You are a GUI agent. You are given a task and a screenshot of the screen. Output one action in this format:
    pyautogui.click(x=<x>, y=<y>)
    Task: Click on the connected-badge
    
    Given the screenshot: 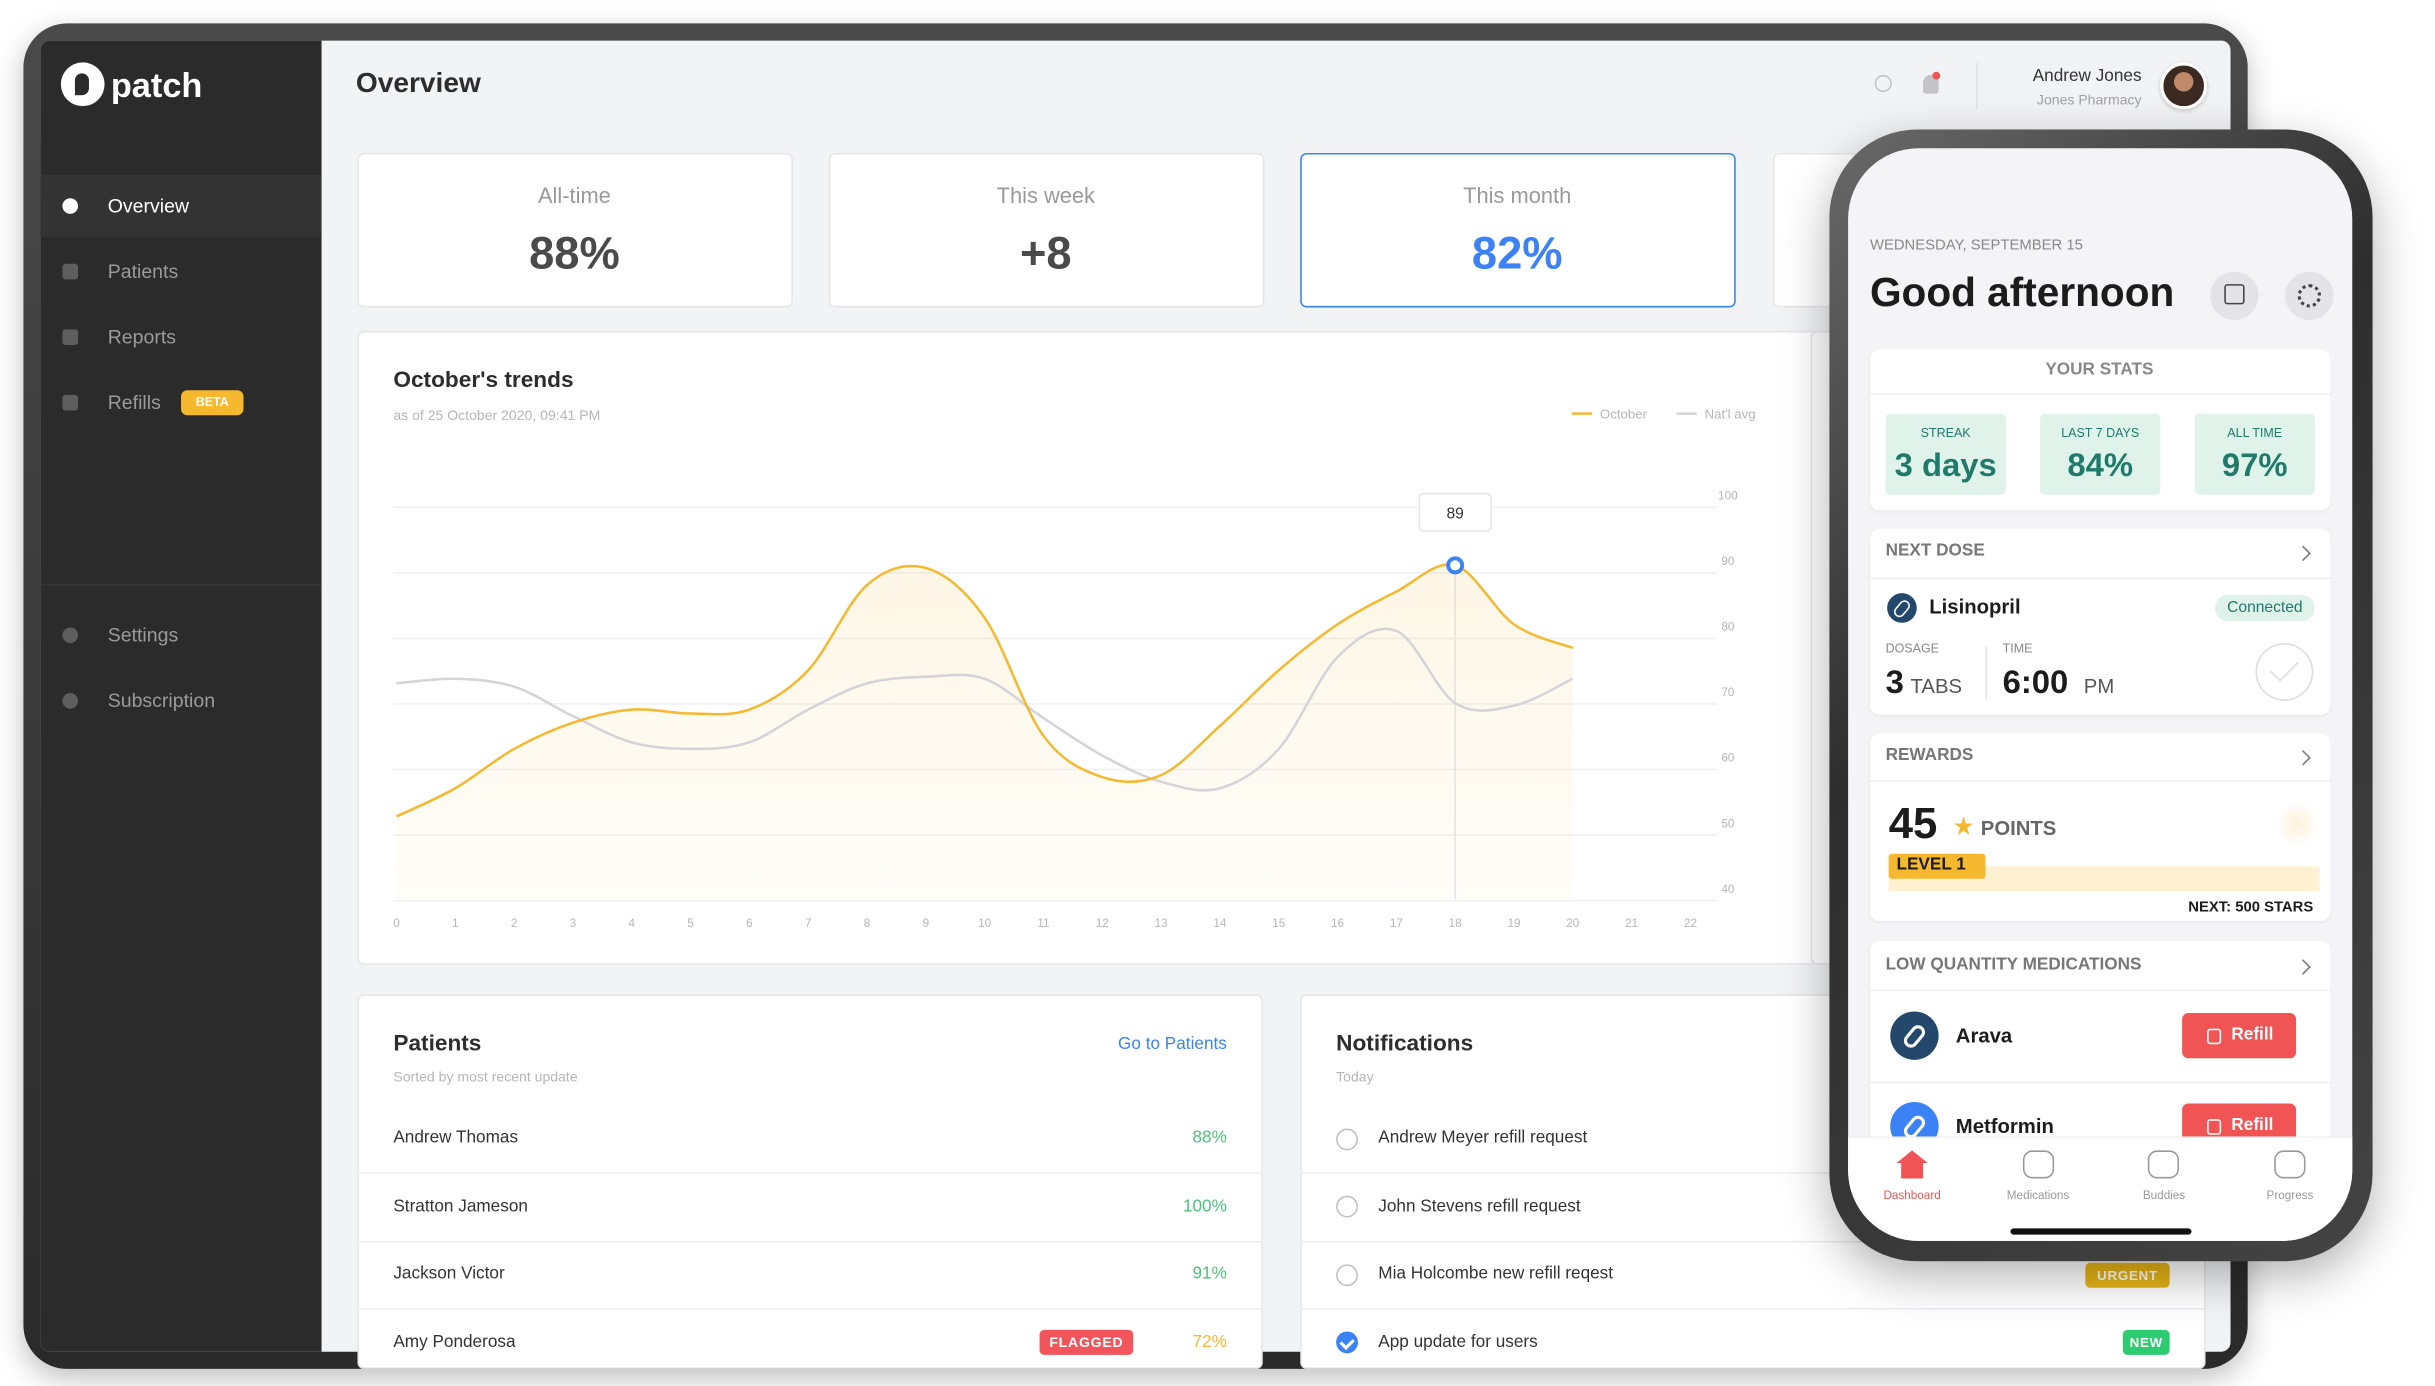 What is the action you would take?
    pyautogui.click(x=2264, y=608)
    